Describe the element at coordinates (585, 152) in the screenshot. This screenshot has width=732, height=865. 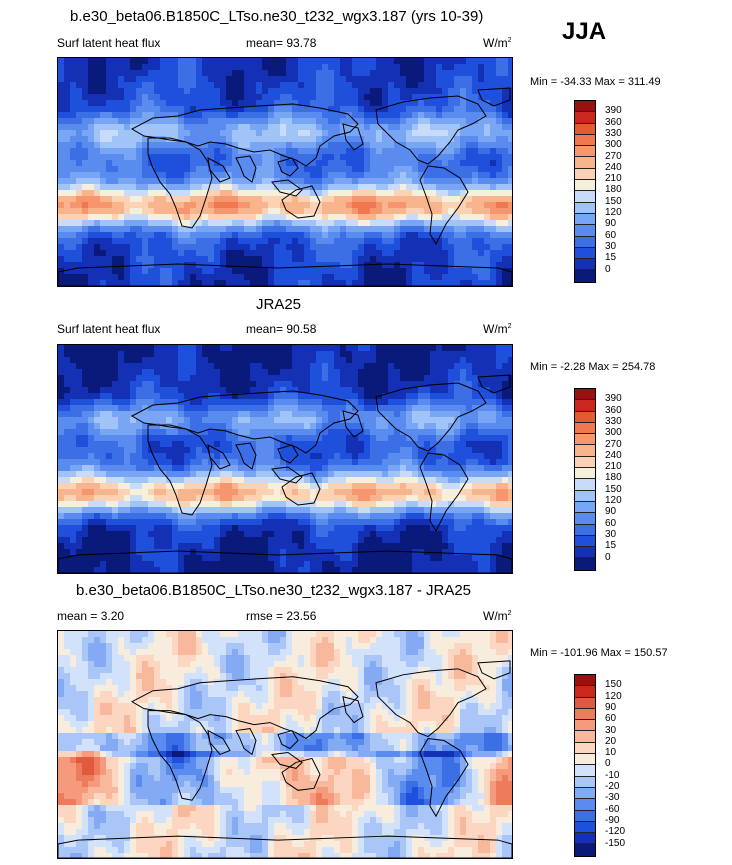
I see `colorbar-box` at that location.